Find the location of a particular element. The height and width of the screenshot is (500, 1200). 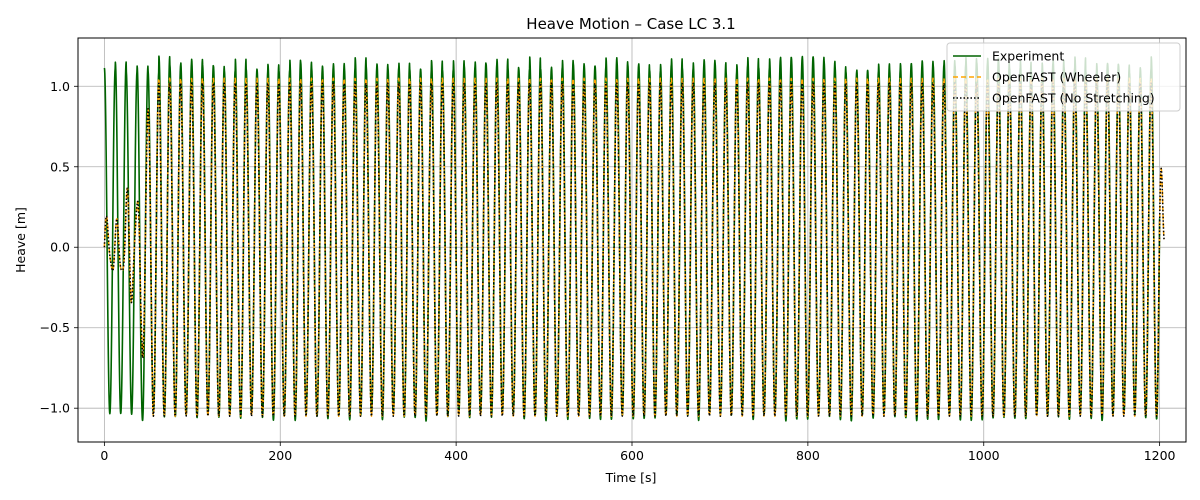

legend-box is located at coordinates (1063, 77).